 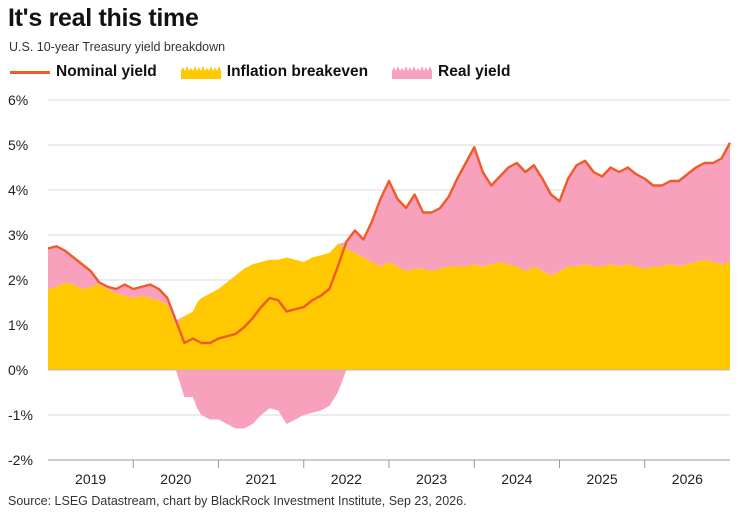 What do you see at coordinates (18, 145) in the screenshot?
I see `y-tick-label: 5%` at bounding box center [18, 145].